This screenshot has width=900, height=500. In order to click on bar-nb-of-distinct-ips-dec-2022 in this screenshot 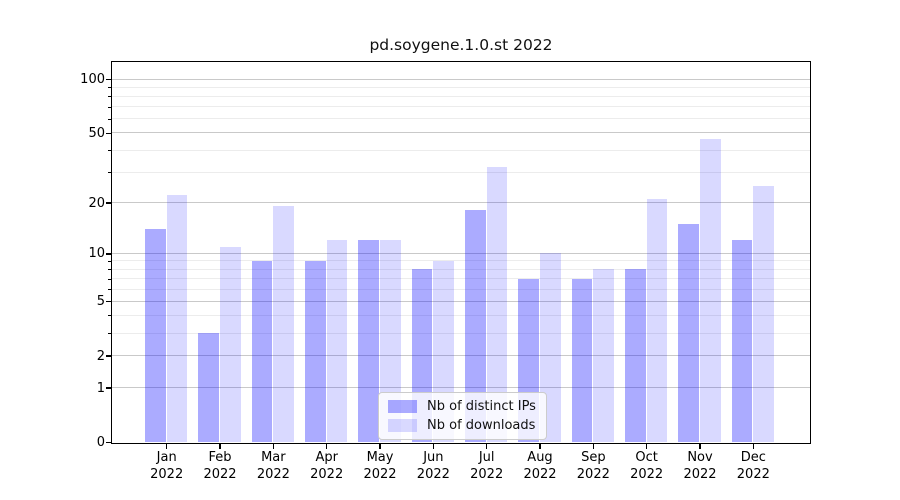, I will do `click(742, 341)`.